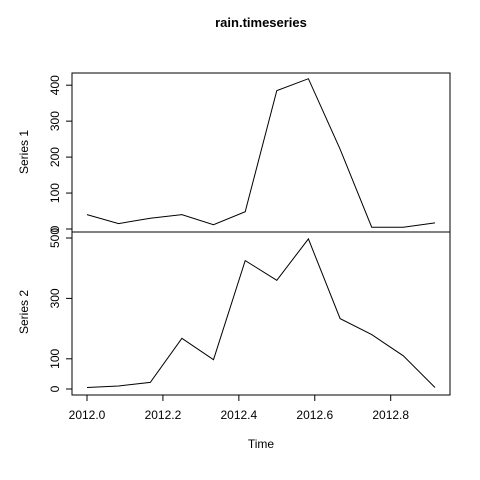 This screenshot has height=480, width=480. What do you see at coordinates (55, 358) in the screenshot?
I see `panel-2-ytick-label-1: 100` at bounding box center [55, 358].